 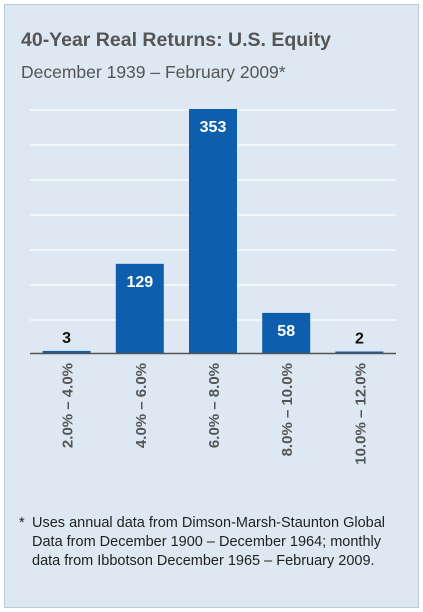 I want to click on data-label: 3, so click(x=66, y=338).